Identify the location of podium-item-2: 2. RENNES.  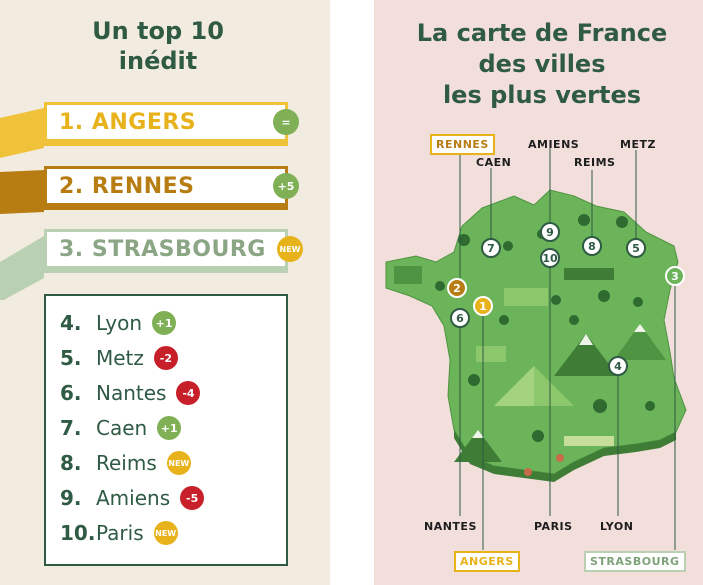
(166, 186).